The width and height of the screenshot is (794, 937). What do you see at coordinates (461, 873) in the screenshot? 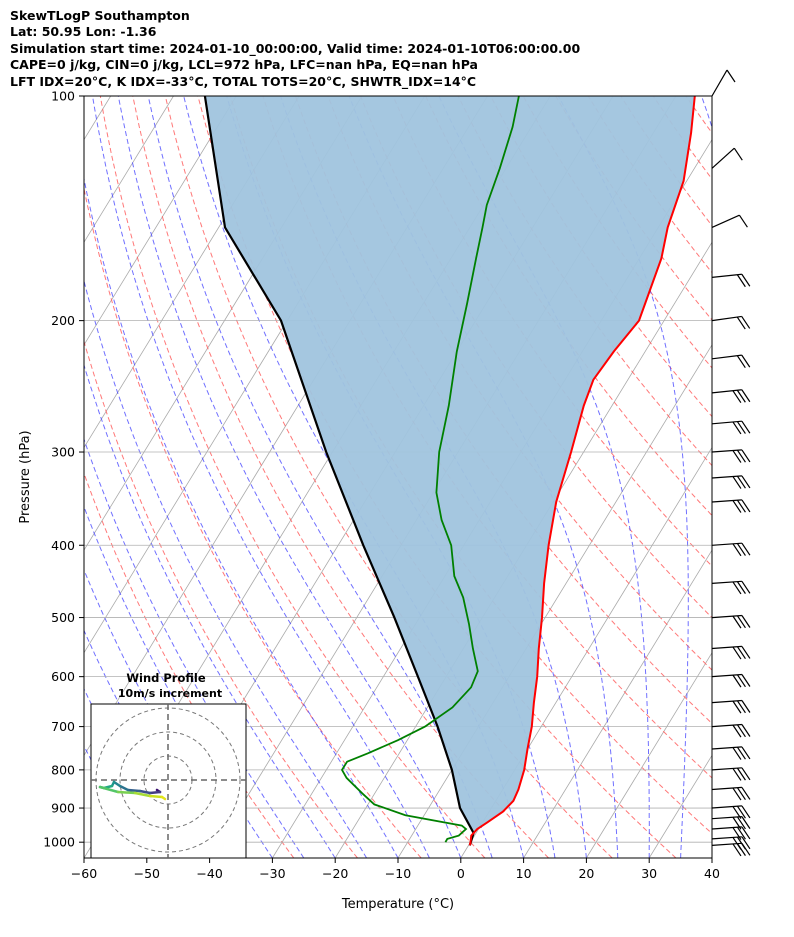
I see `x-tick-label: 0` at bounding box center [461, 873].